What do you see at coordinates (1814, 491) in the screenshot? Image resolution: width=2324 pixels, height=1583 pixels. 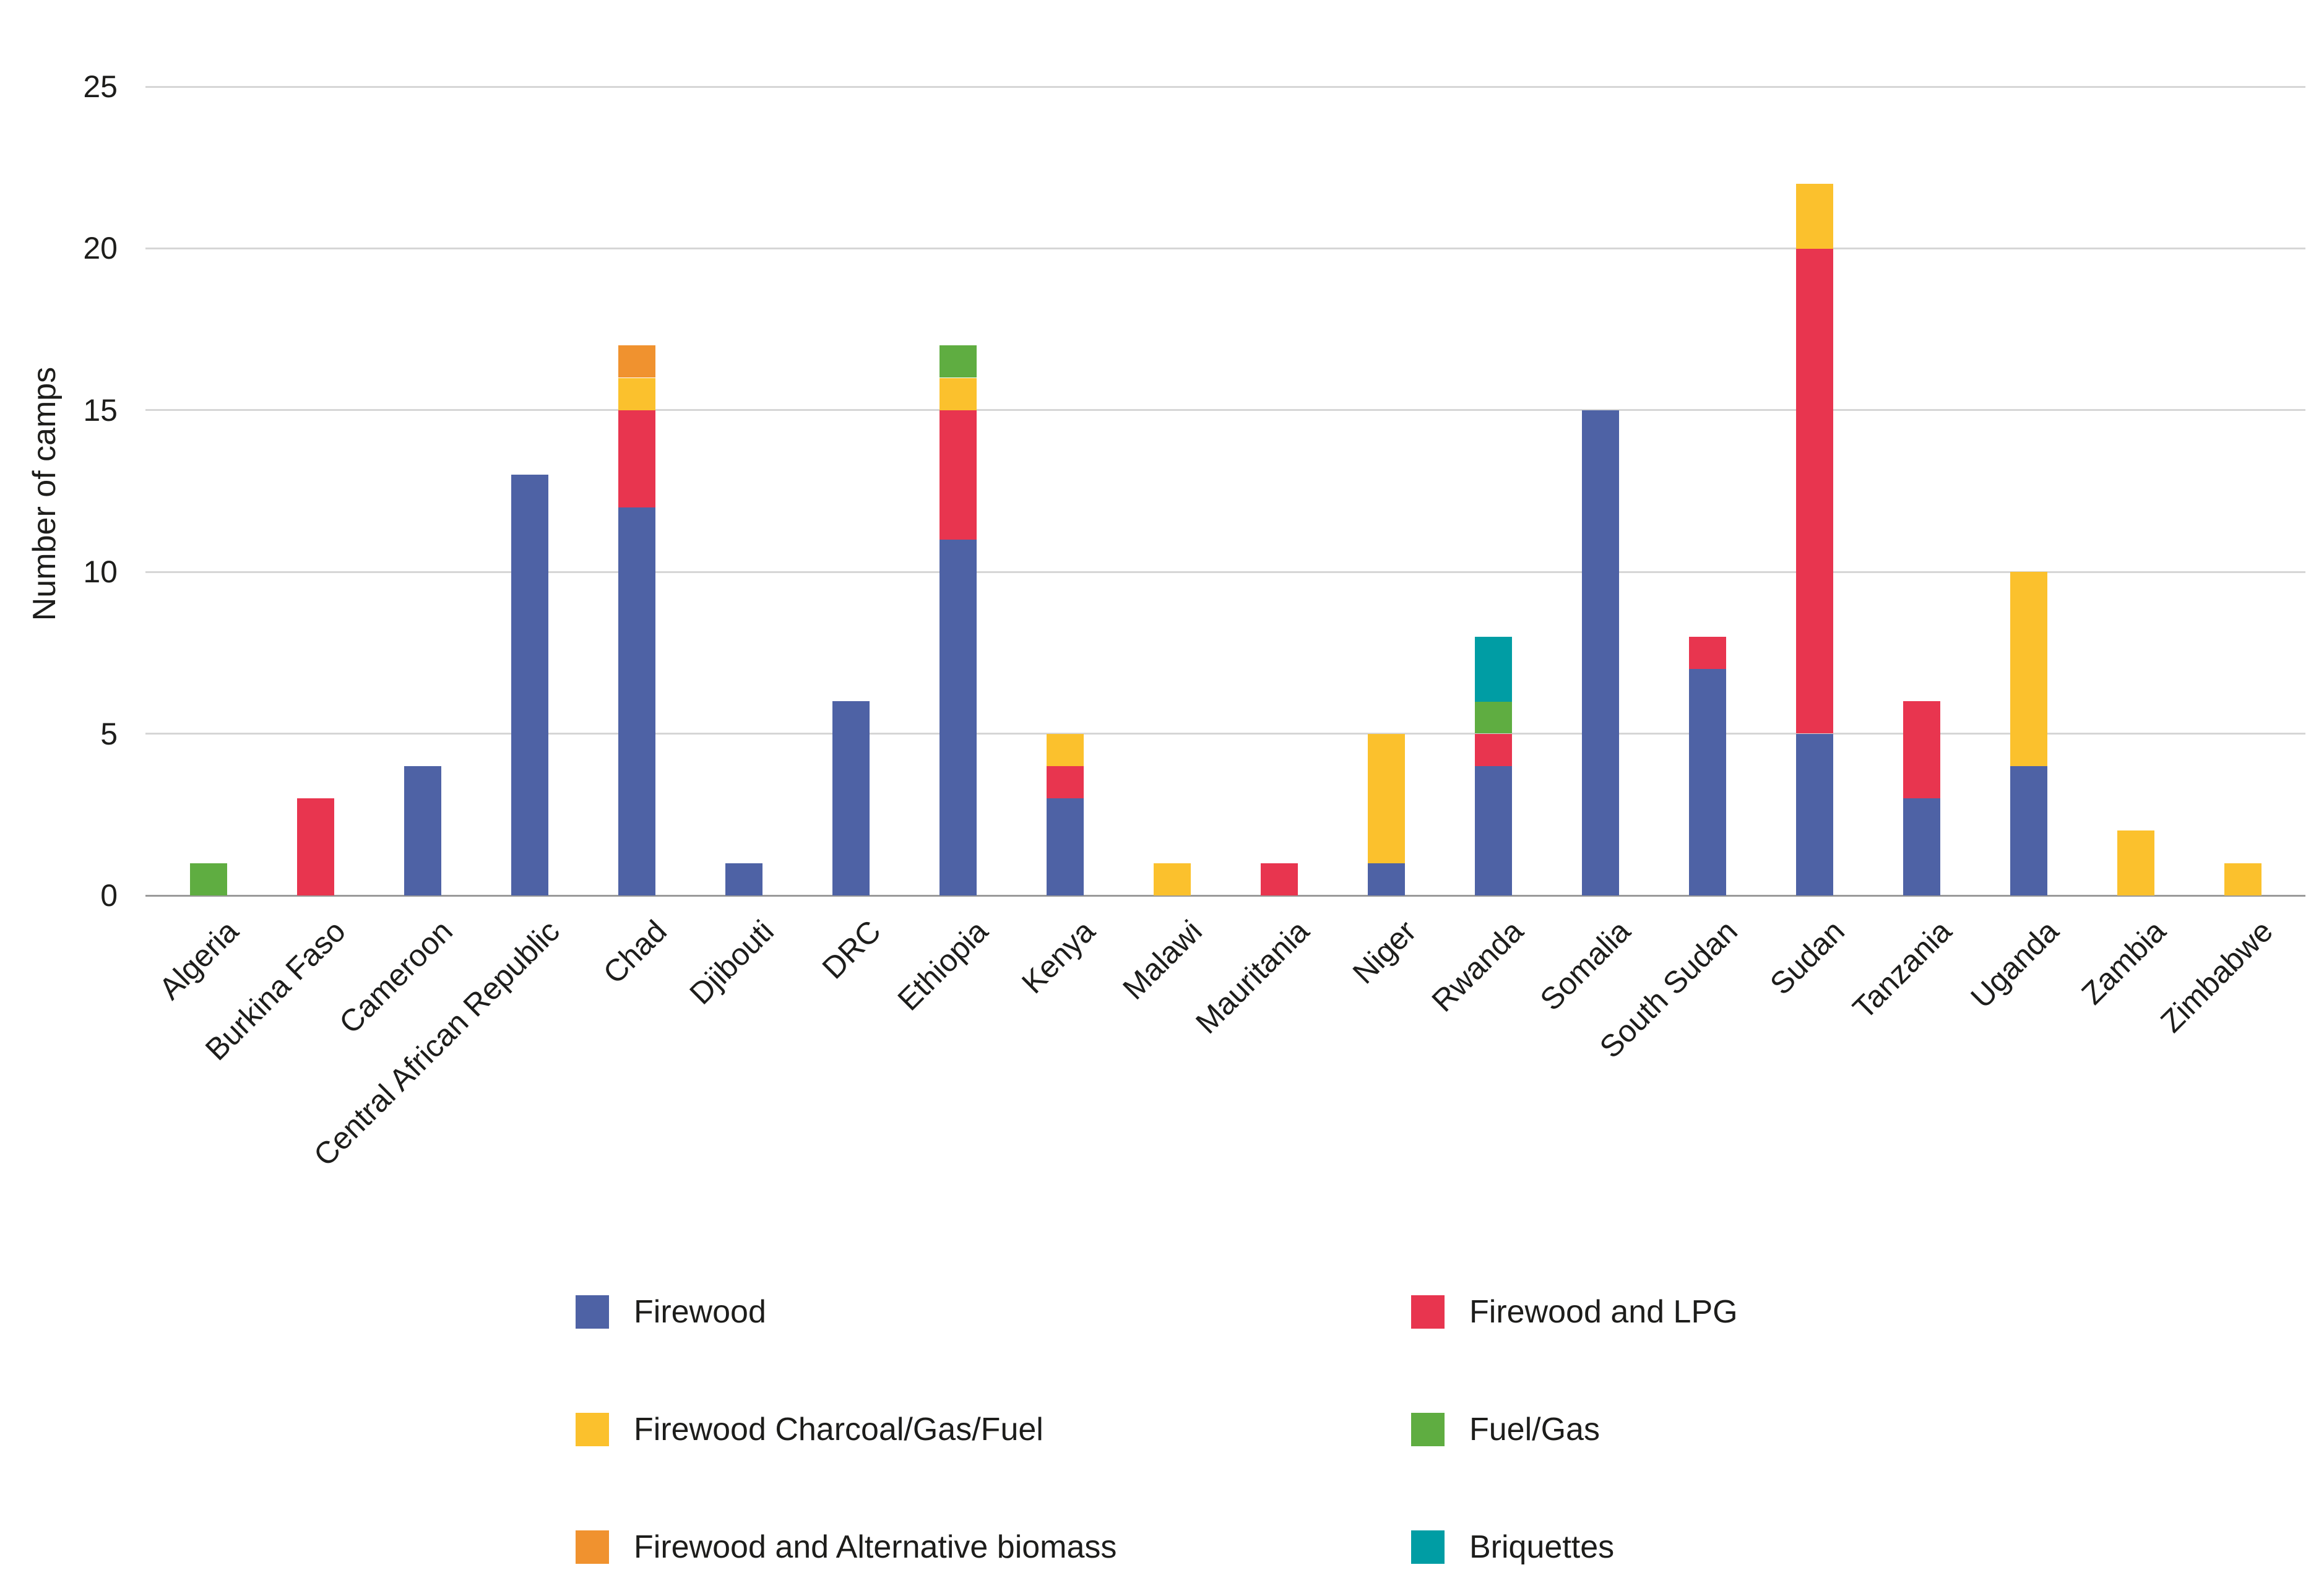 I see `bar-segment-sudan-firewood-and-lpg` at bounding box center [1814, 491].